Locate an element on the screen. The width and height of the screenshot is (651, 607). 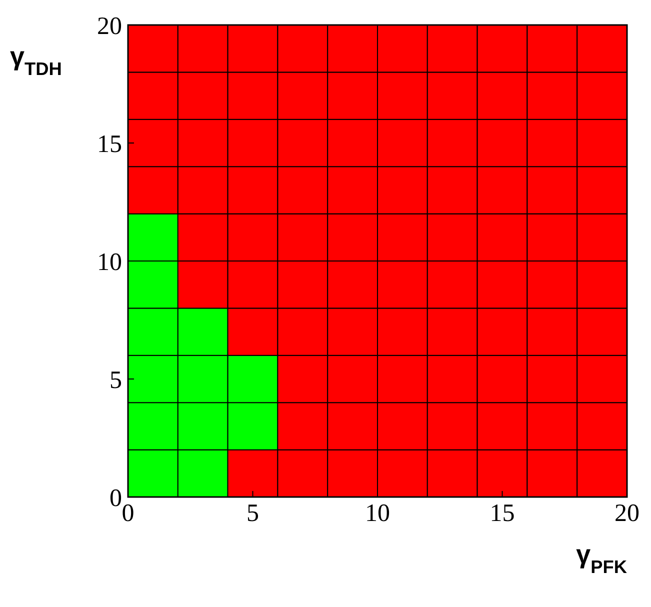
y-tick-label: 20 is located at coordinates (109, 26).